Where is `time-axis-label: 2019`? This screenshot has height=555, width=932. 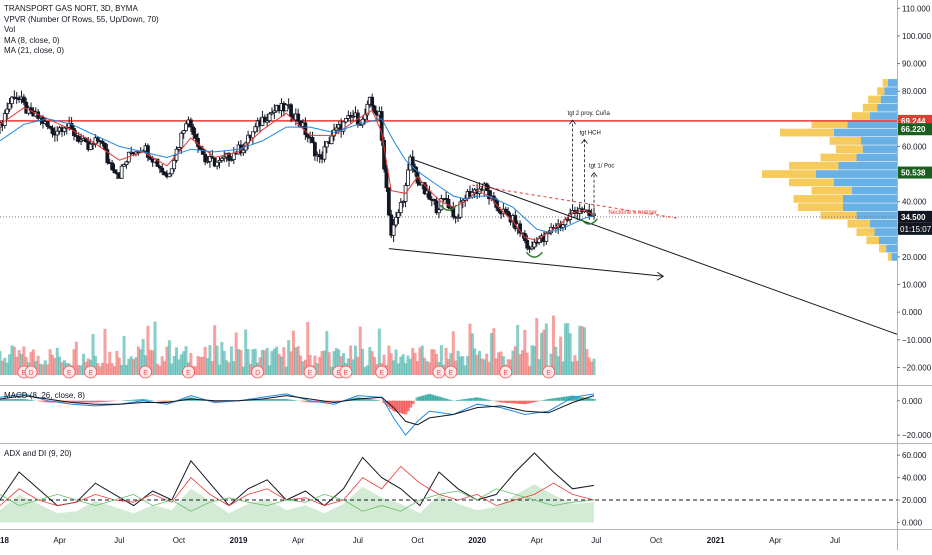 time-axis-label: 2019 is located at coordinates (239, 540).